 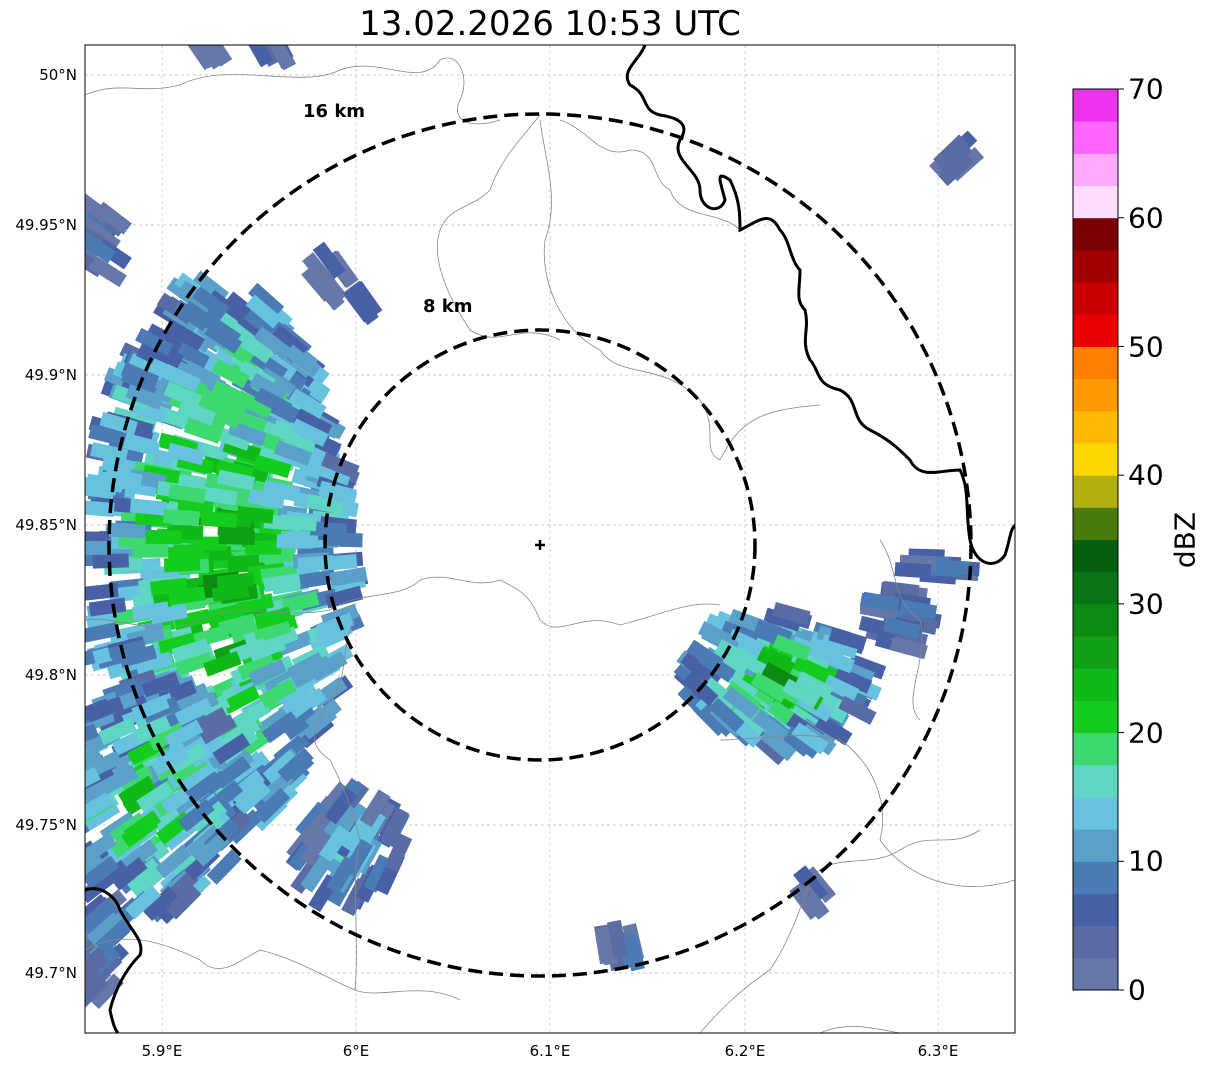 I want to click on ring-label-16km: 16 km, so click(x=334, y=111).